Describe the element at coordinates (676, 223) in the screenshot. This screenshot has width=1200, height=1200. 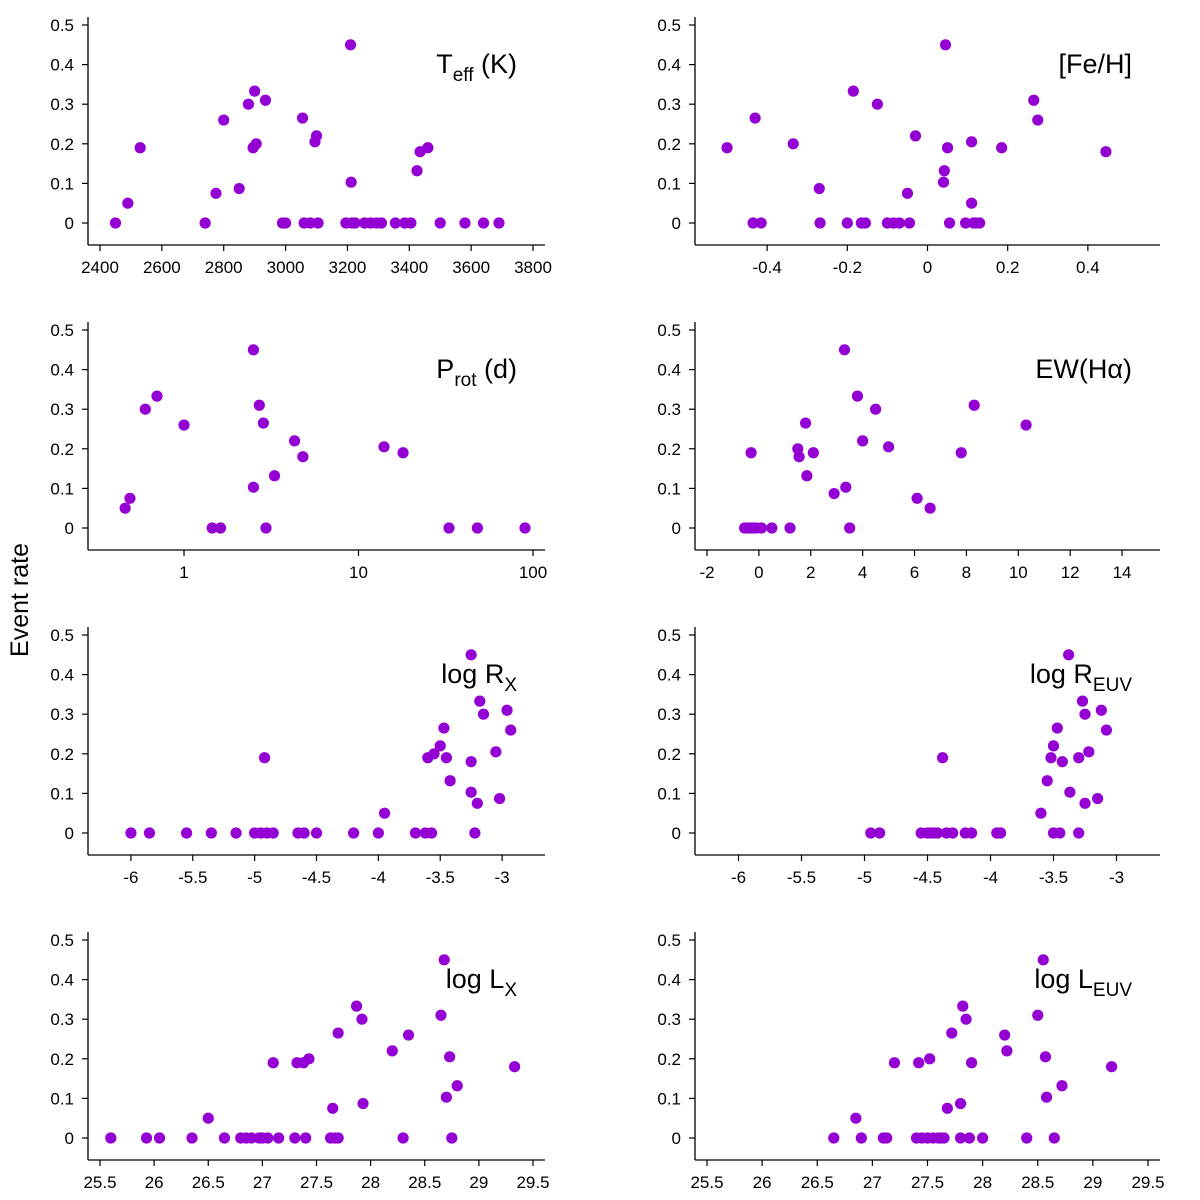
I see `y-tick-label: 0` at that location.